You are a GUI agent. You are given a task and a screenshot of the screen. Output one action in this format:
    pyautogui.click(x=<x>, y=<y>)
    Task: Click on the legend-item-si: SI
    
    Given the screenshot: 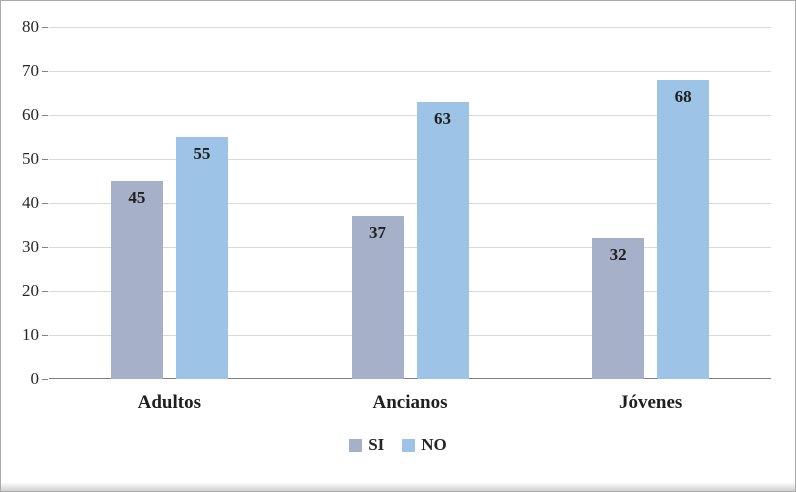 What is the action you would take?
    pyautogui.click(x=366, y=445)
    